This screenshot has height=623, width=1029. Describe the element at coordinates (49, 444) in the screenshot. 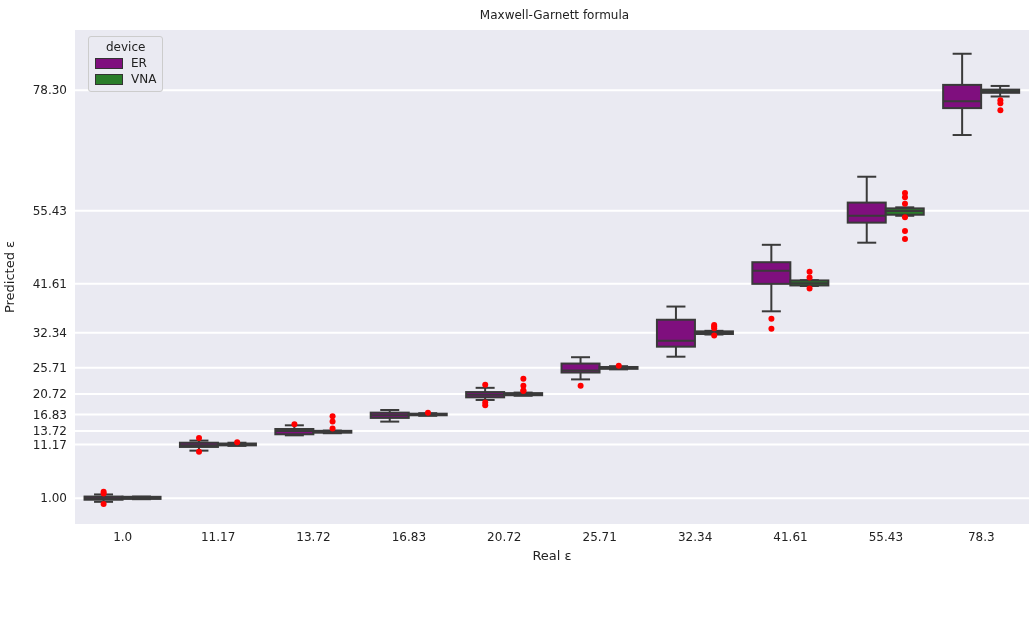

I see `y-tick-label: 11.17` at that location.